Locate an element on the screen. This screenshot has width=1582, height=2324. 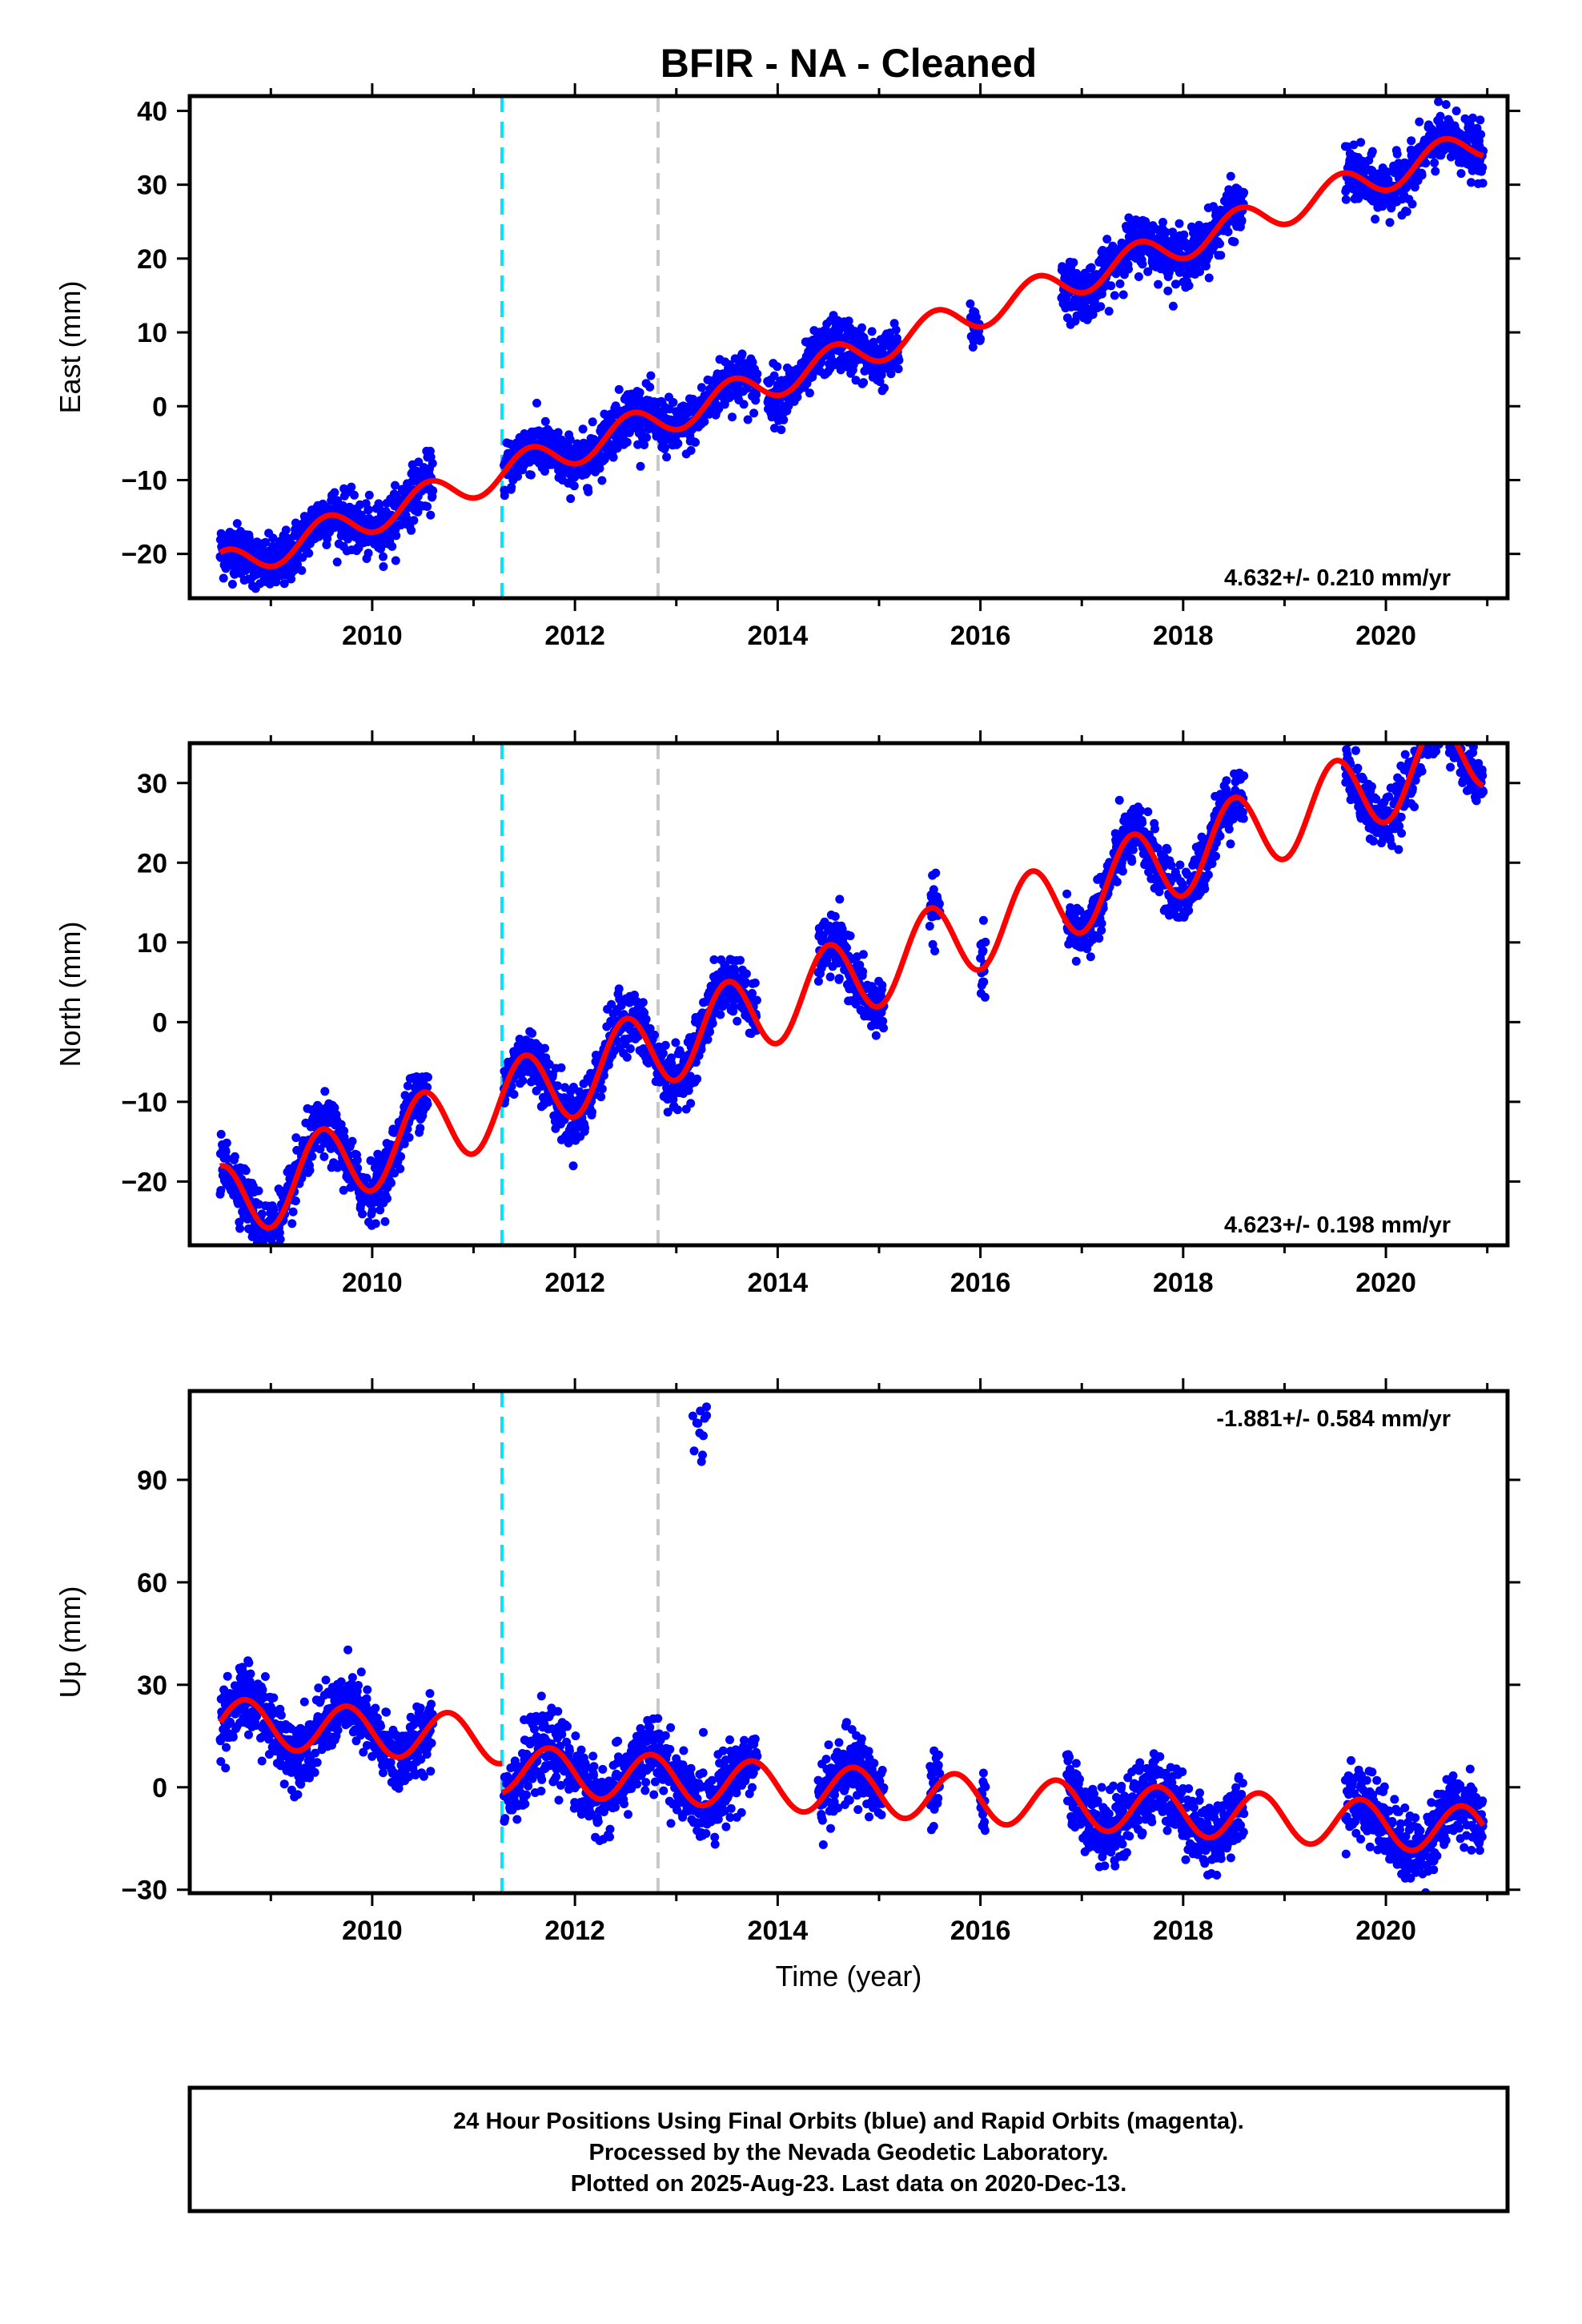
east-rate-label: 4.632+/- 0.210 mm/yr is located at coordinates (1337, 578).